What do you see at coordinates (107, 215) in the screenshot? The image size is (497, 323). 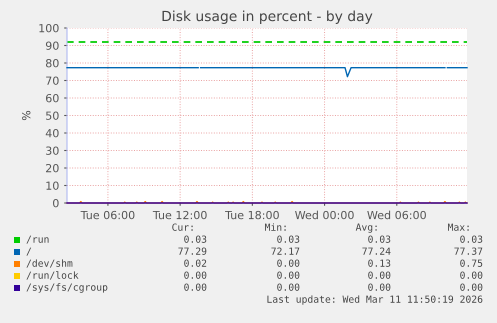 I see `x-tick-label: Tue 06:00` at bounding box center [107, 215].